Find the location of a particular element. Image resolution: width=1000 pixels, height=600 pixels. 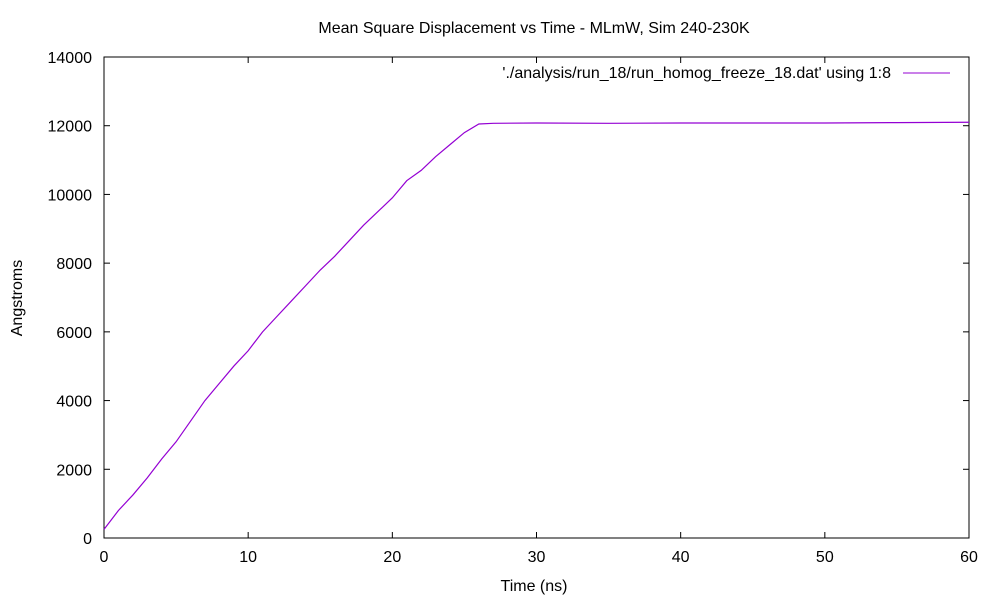

x-axis-title: Time (ns) is located at coordinates (534, 586).